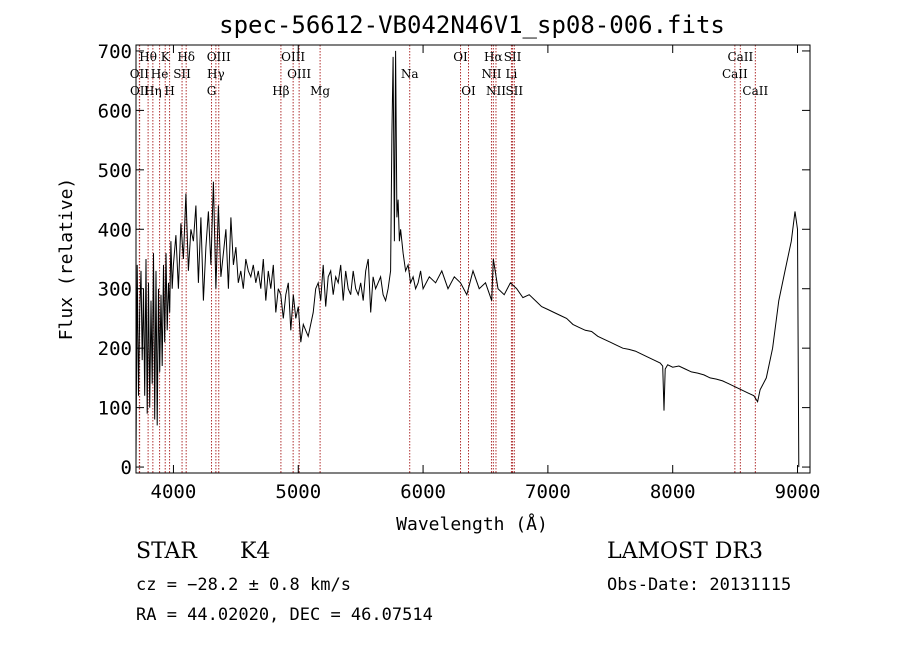  What do you see at coordinates (115, 349) in the screenshot?
I see `y-tick-label: 200` at bounding box center [115, 349].